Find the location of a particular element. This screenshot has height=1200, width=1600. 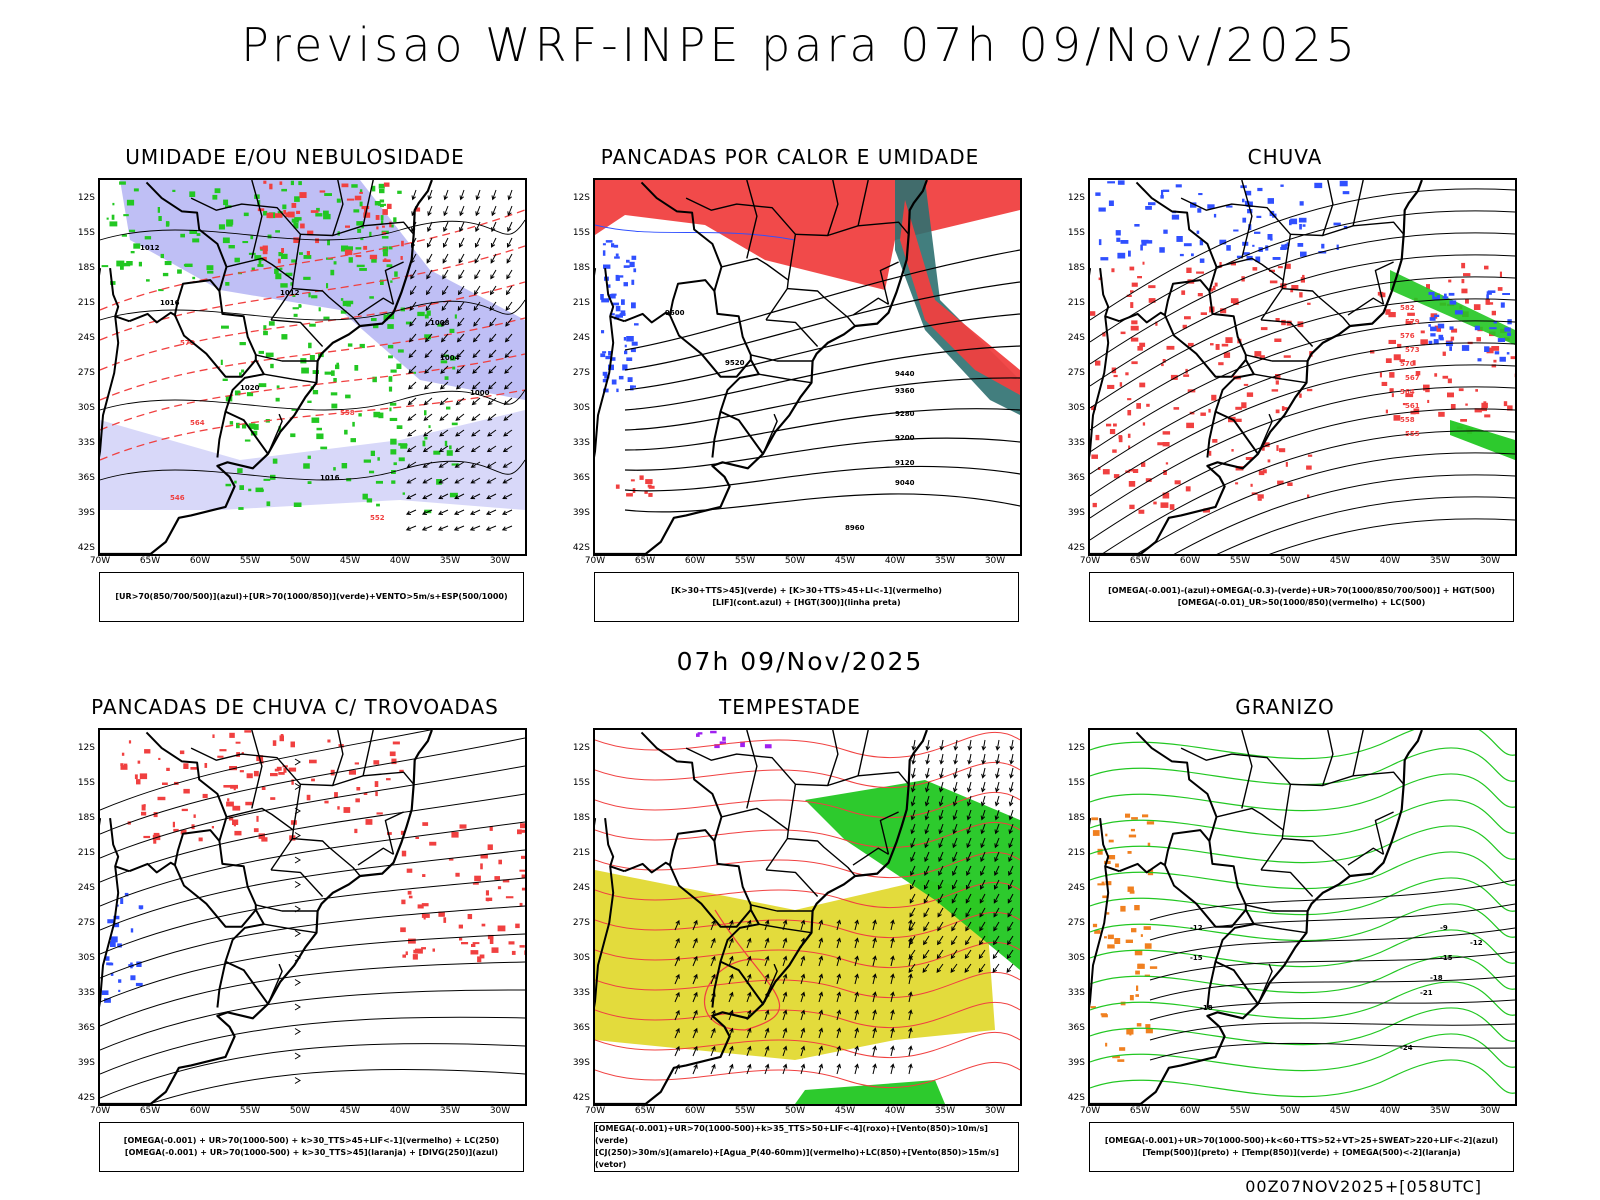

lat-tick-label: 30S is located at coordinates (1076, 408).